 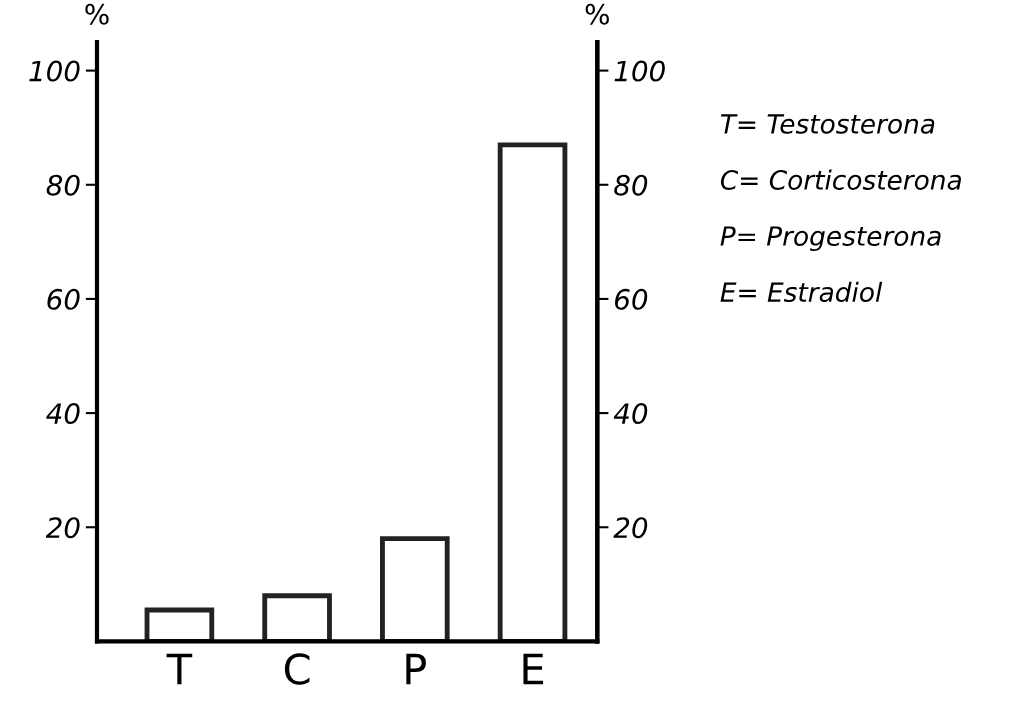 I want to click on text: P= Progesterona, so click(x=830, y=239).